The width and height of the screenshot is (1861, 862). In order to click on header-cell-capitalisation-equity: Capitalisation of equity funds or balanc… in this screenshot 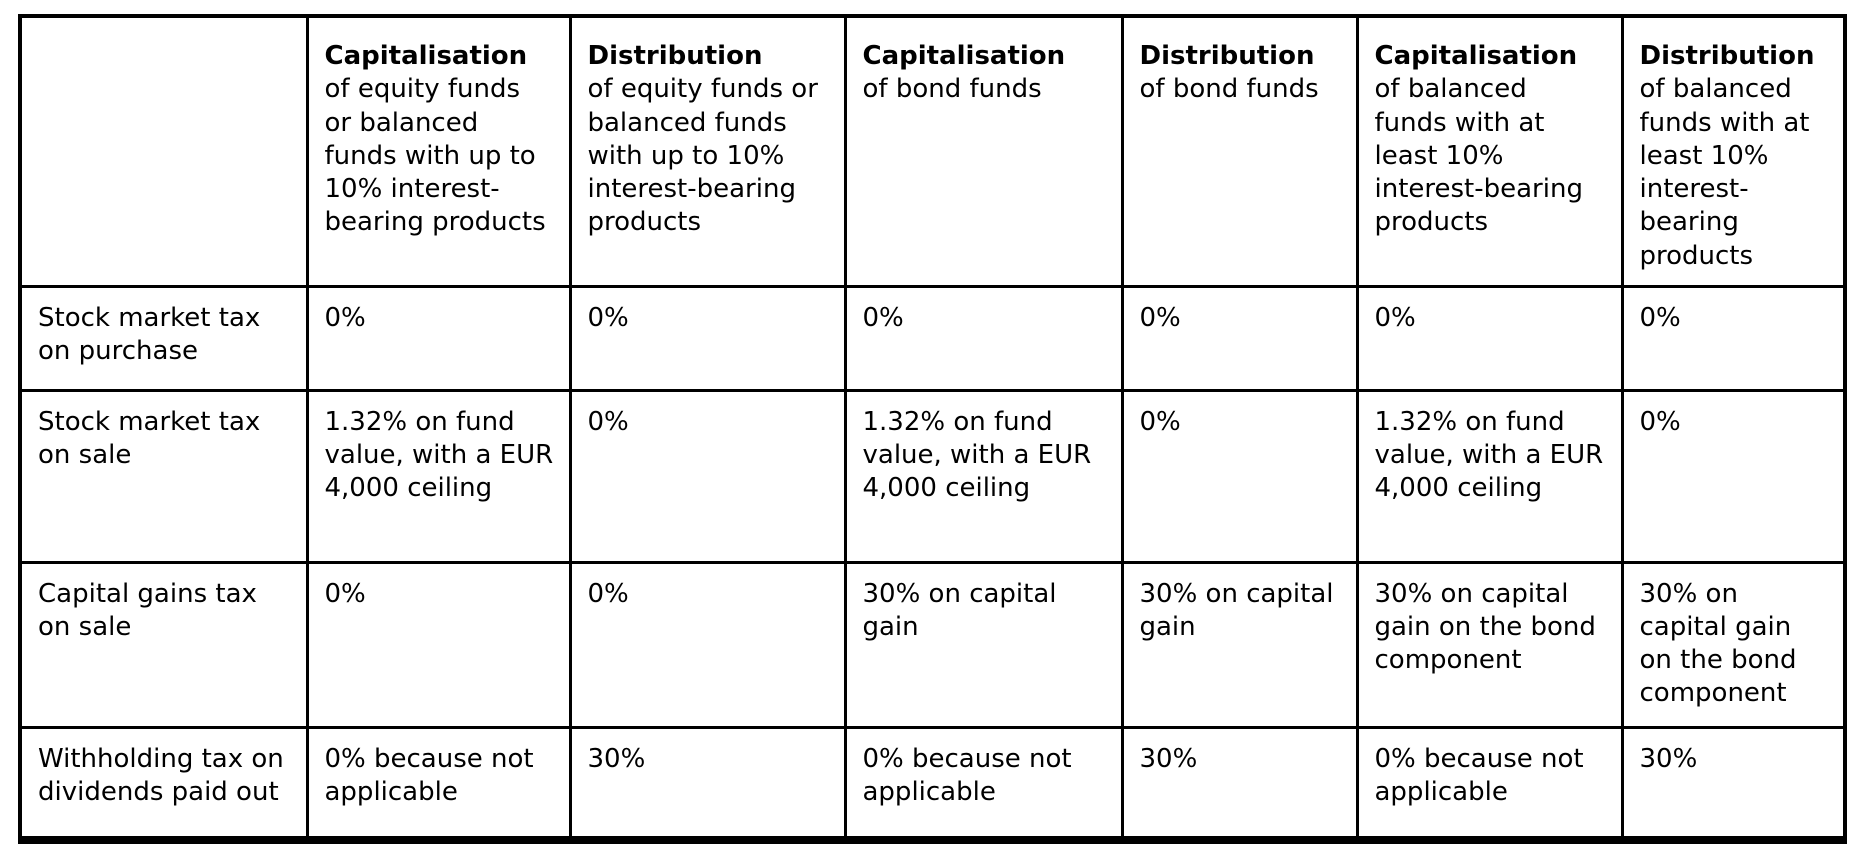, I will do `click(438, 151)`.